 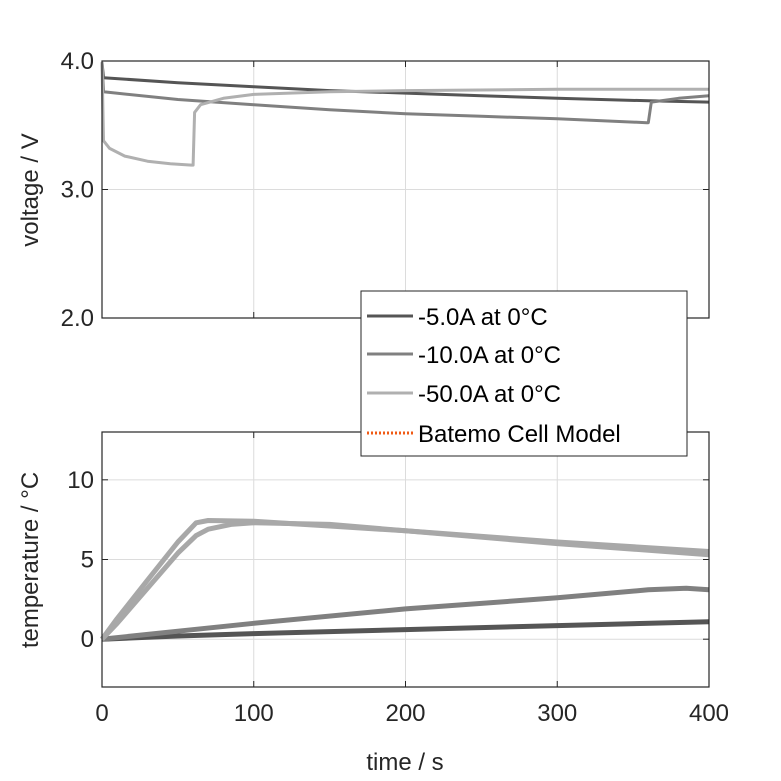 What do you see at coordinates (557, 713) in the screenshot?
I see `x-tick-label: 300` at bounding box center [557, 713].